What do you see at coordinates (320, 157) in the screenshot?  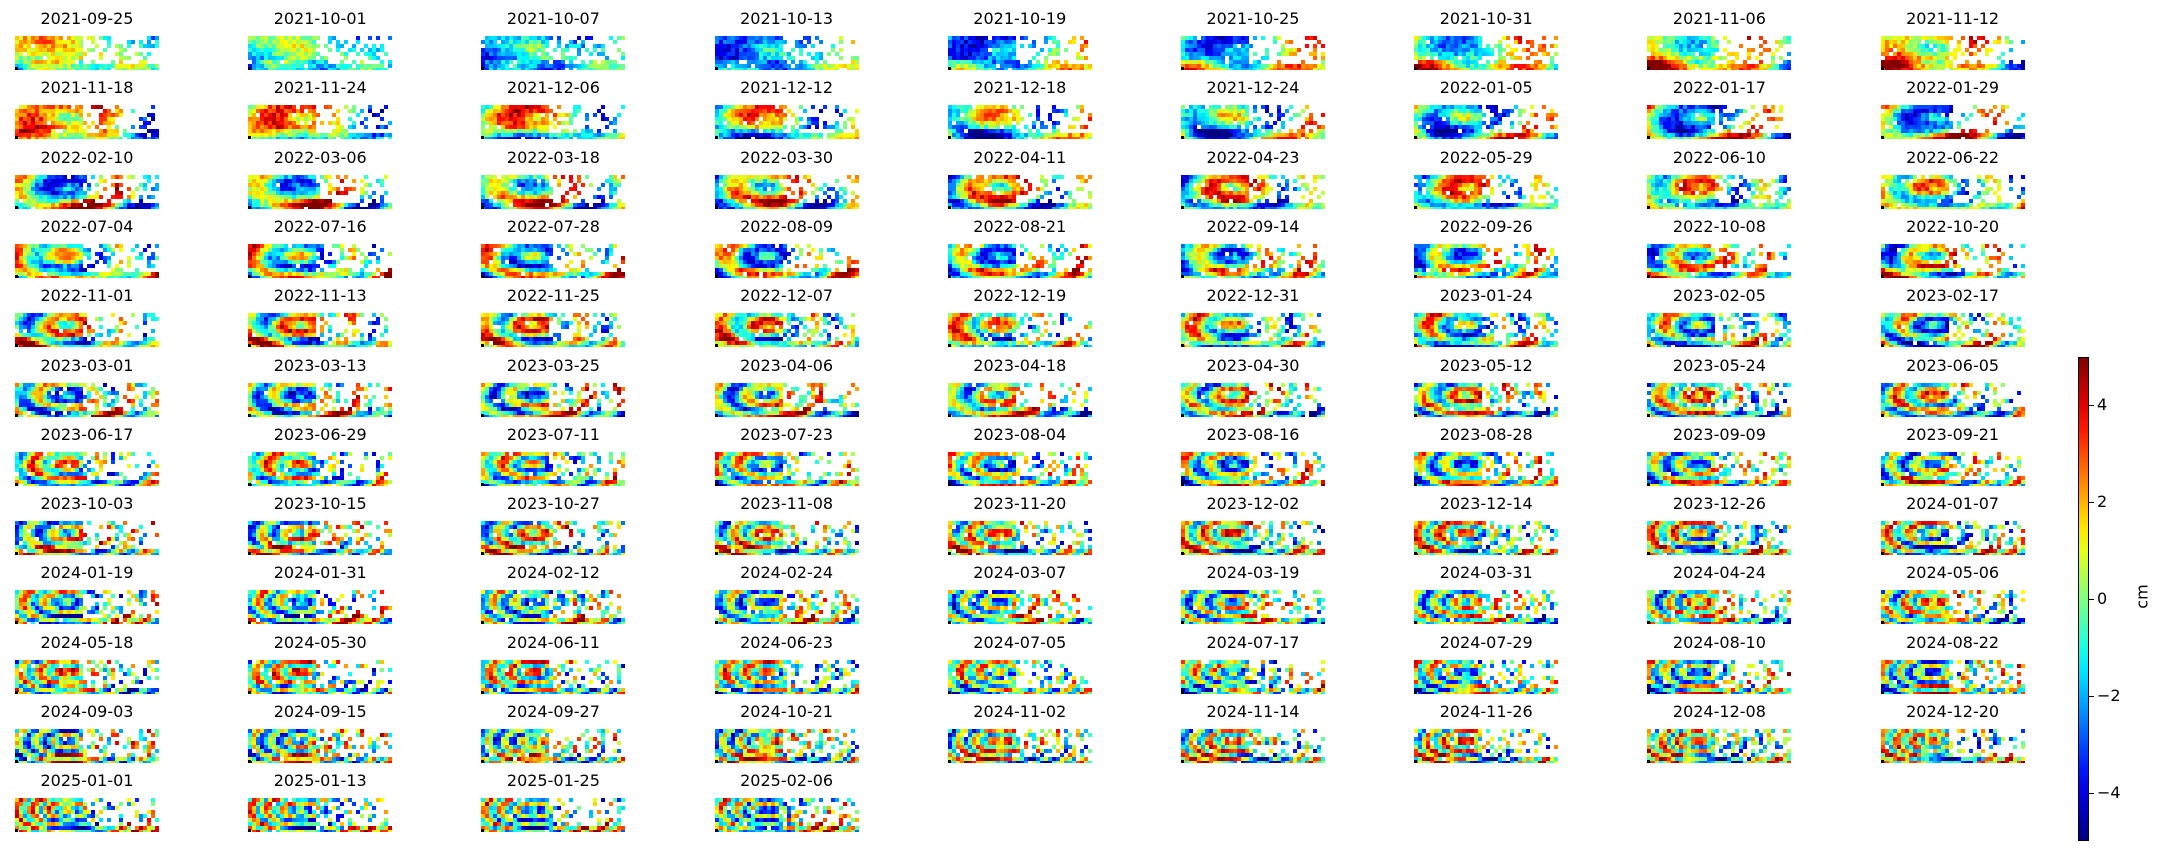 I see `panel-title: 2022-03-06` at bounding box center [320, 157].